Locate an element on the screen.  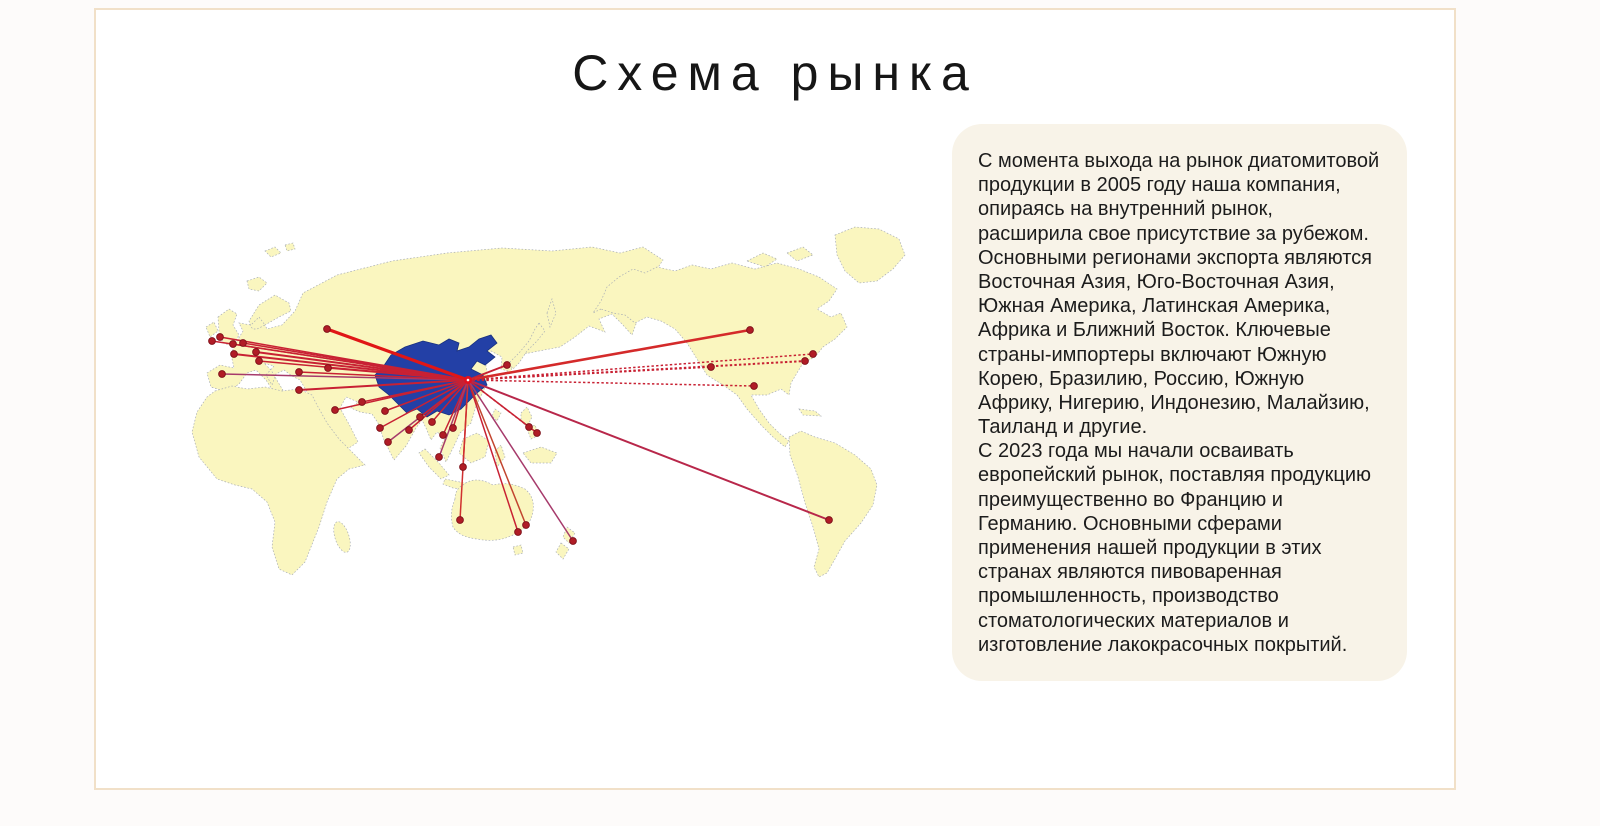
market-dot-europe-uk is located at coordinates (233, 344).